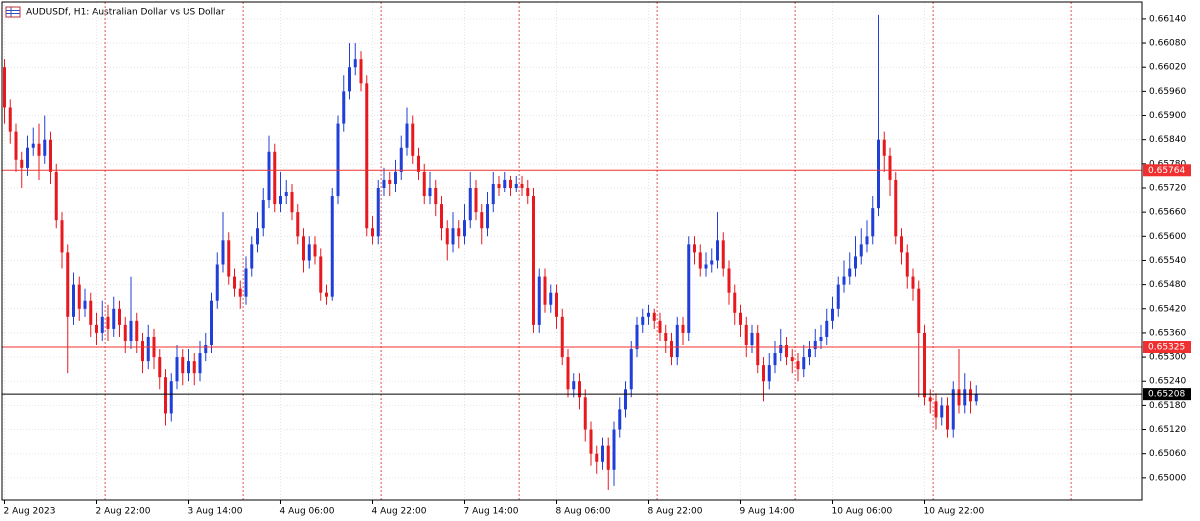  What do you see at coordinates (1167, 285) in the screenshot?
I see `y-tick-label: 0.65480` at bounding box center [1167, 285].